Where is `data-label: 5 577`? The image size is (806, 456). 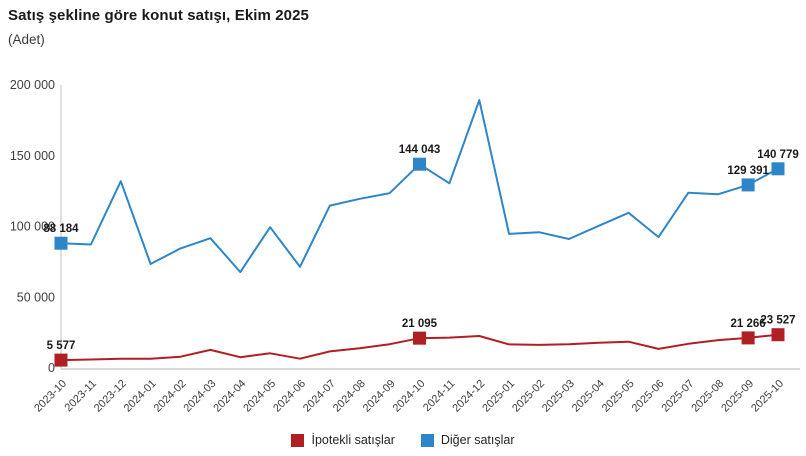
data-label: 5 577 is located at coordinates (61, 346).